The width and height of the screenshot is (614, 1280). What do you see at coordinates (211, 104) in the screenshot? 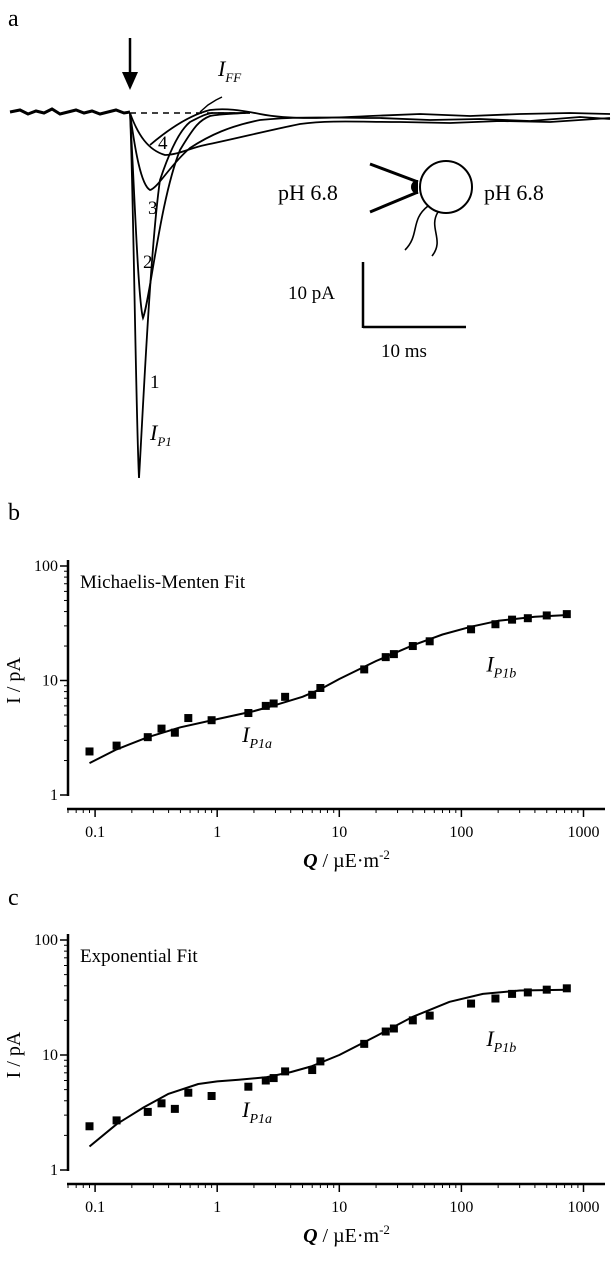
I see `trace-iff-rise` at bounding box center [211, 104].